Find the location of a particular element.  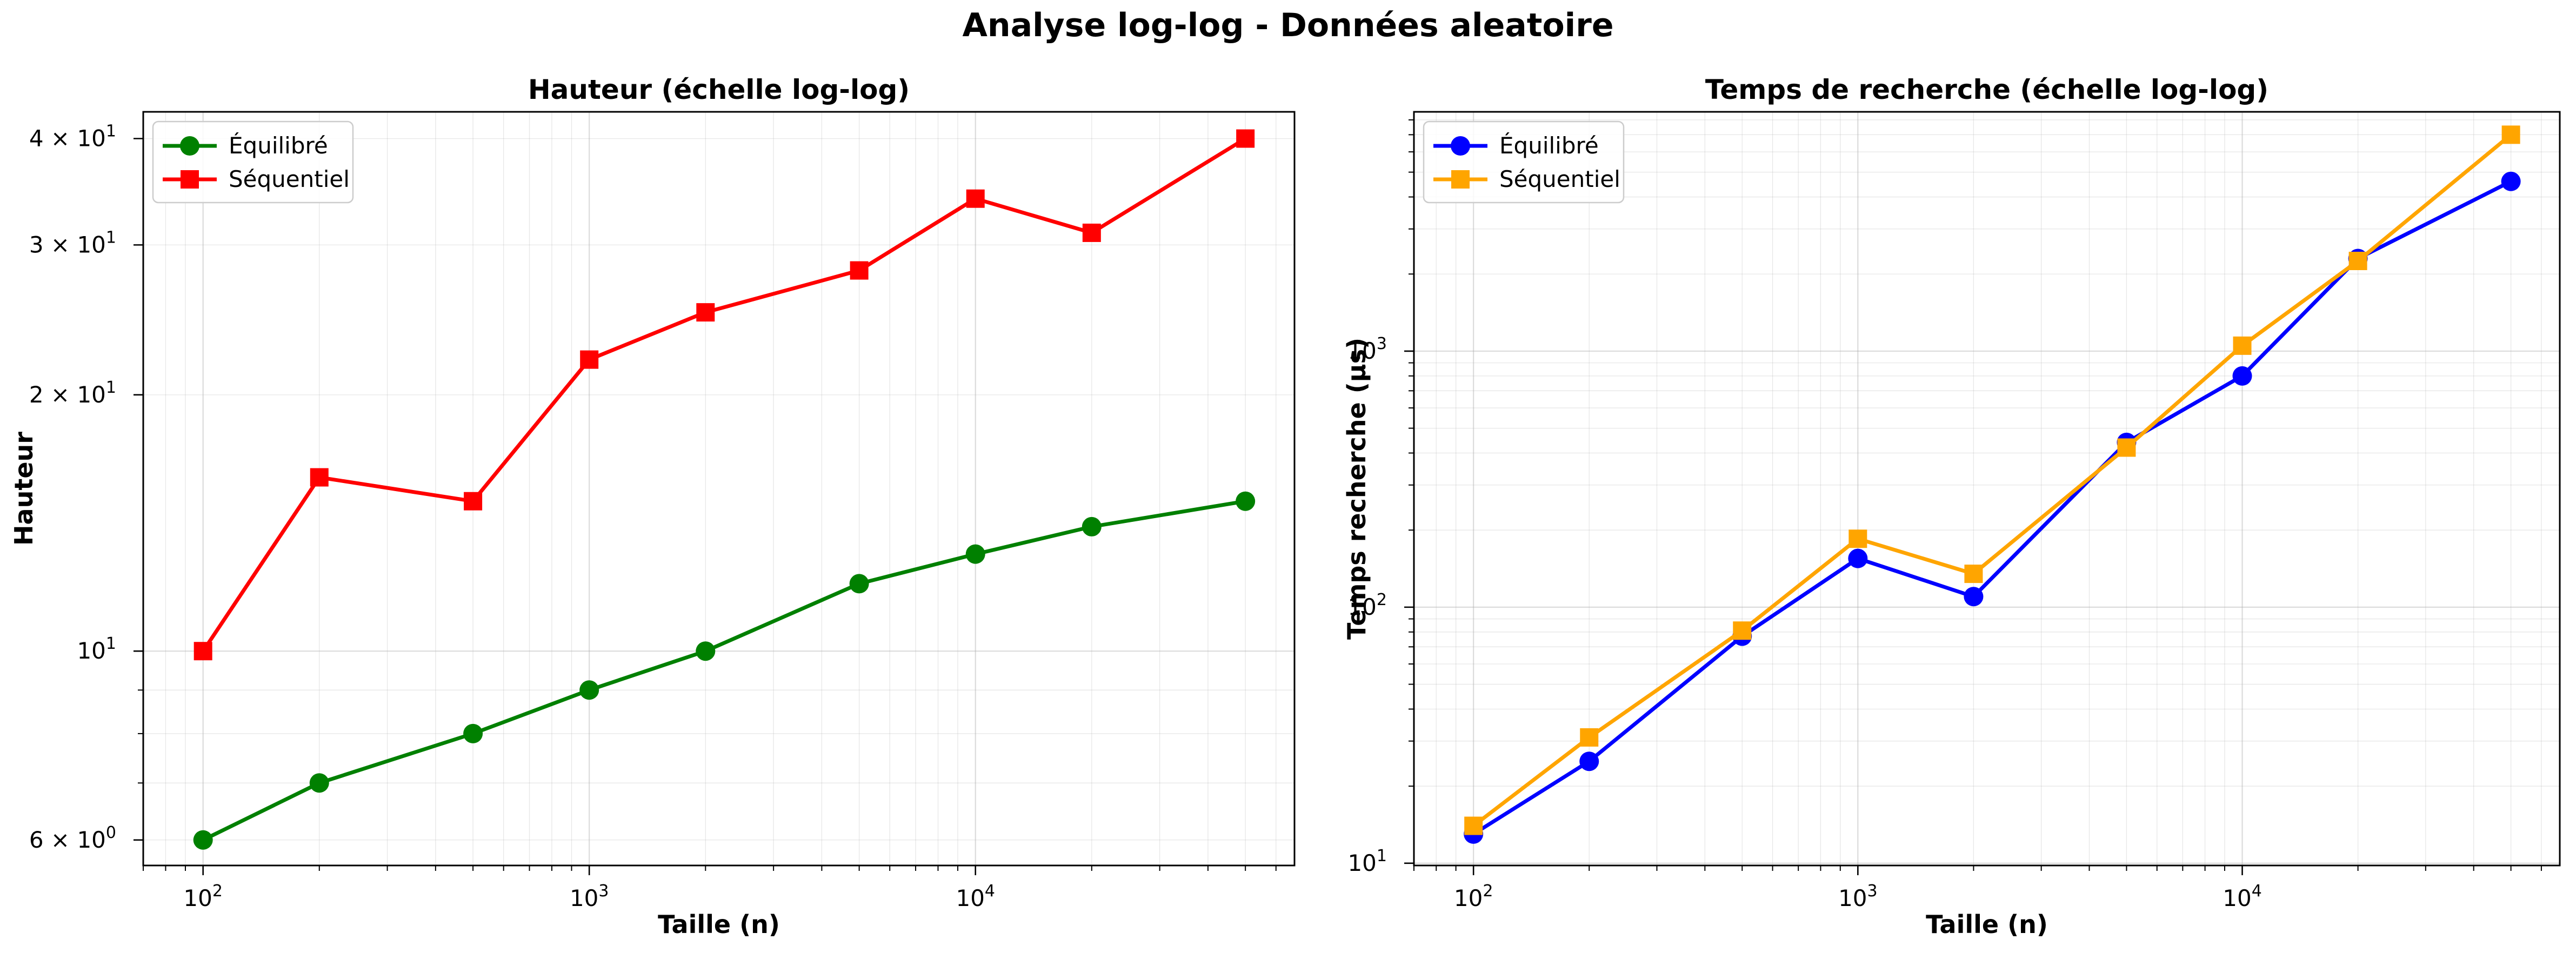

y-tick-label: 6 × 100 is located at coordinates (72, 838).